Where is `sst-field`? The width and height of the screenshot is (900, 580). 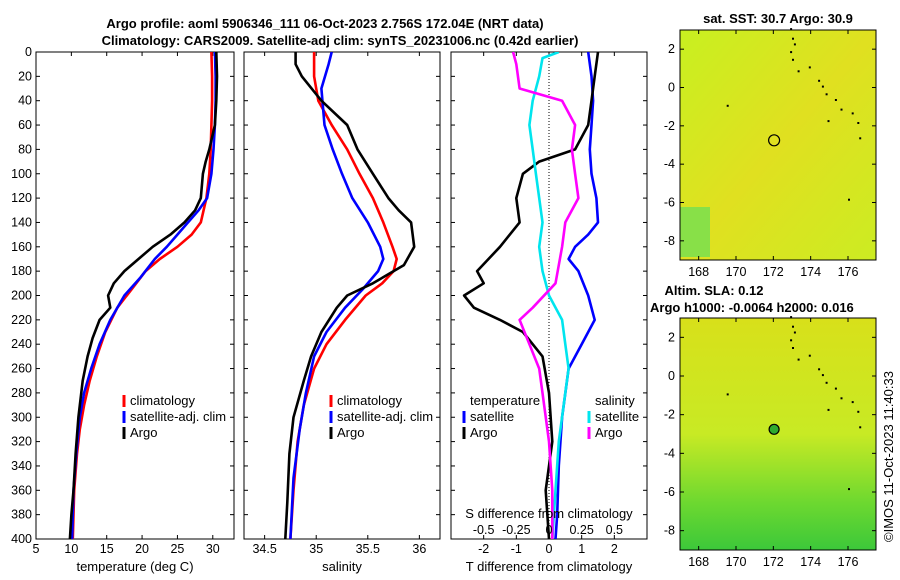 sst-field is located at coordinates (778, 145).